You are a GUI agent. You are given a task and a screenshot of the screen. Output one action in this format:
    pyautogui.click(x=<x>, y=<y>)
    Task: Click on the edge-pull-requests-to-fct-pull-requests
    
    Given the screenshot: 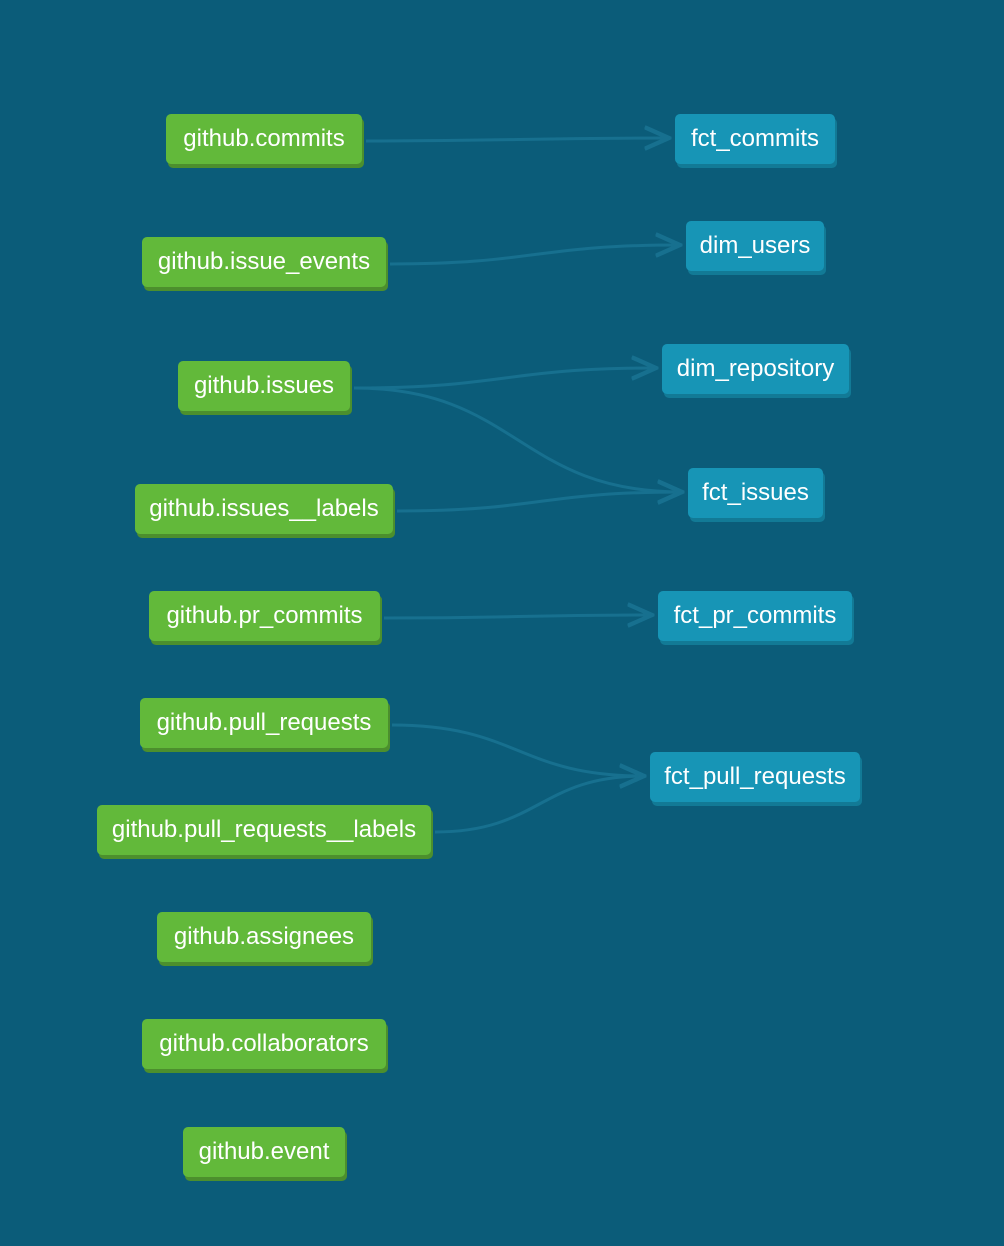 What is the action you would take?
    pyautogui.click(x=517, y=749)
    